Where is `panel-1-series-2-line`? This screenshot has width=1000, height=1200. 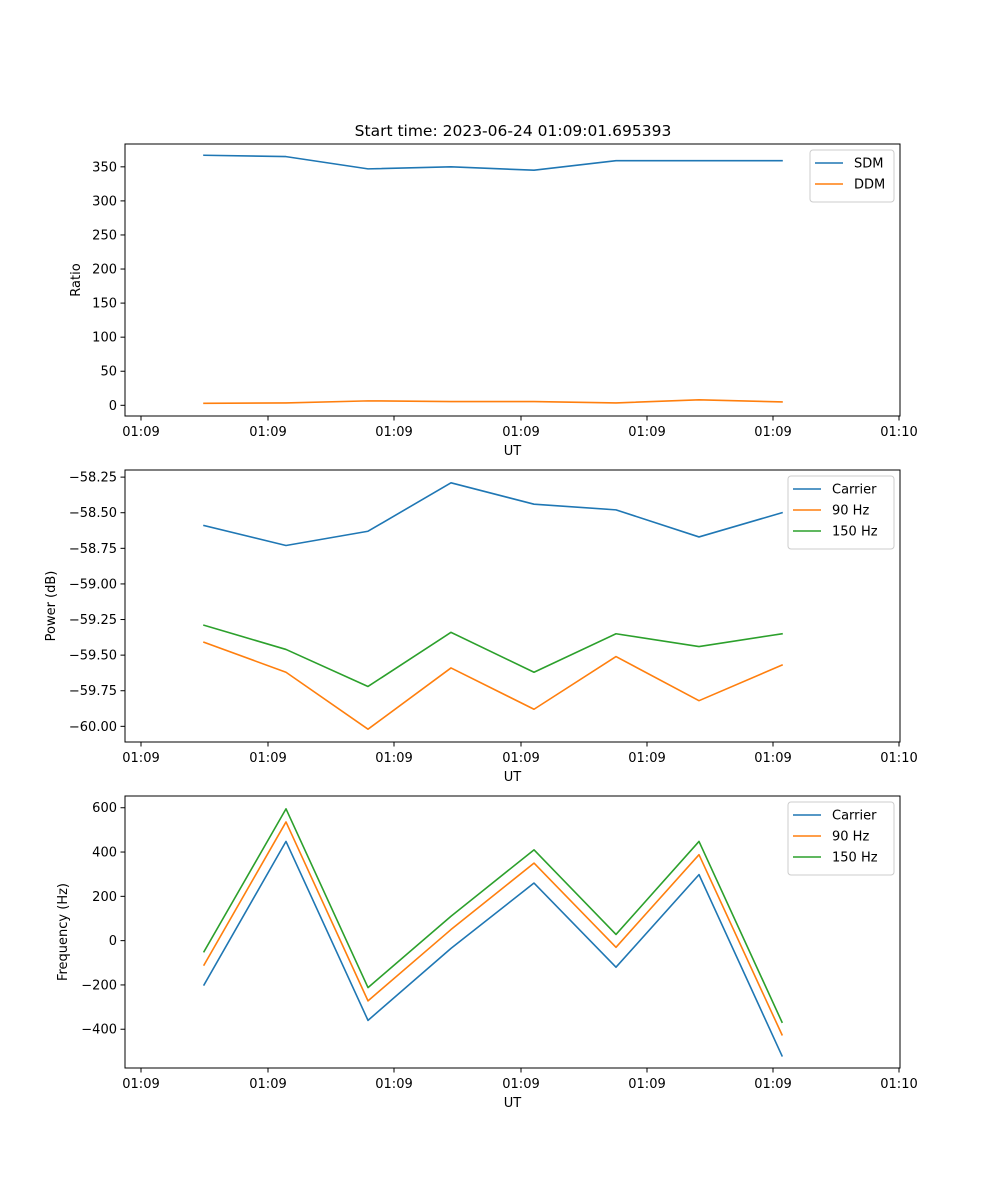 panel-1-series-2-line is located at coordinates (493, 402).